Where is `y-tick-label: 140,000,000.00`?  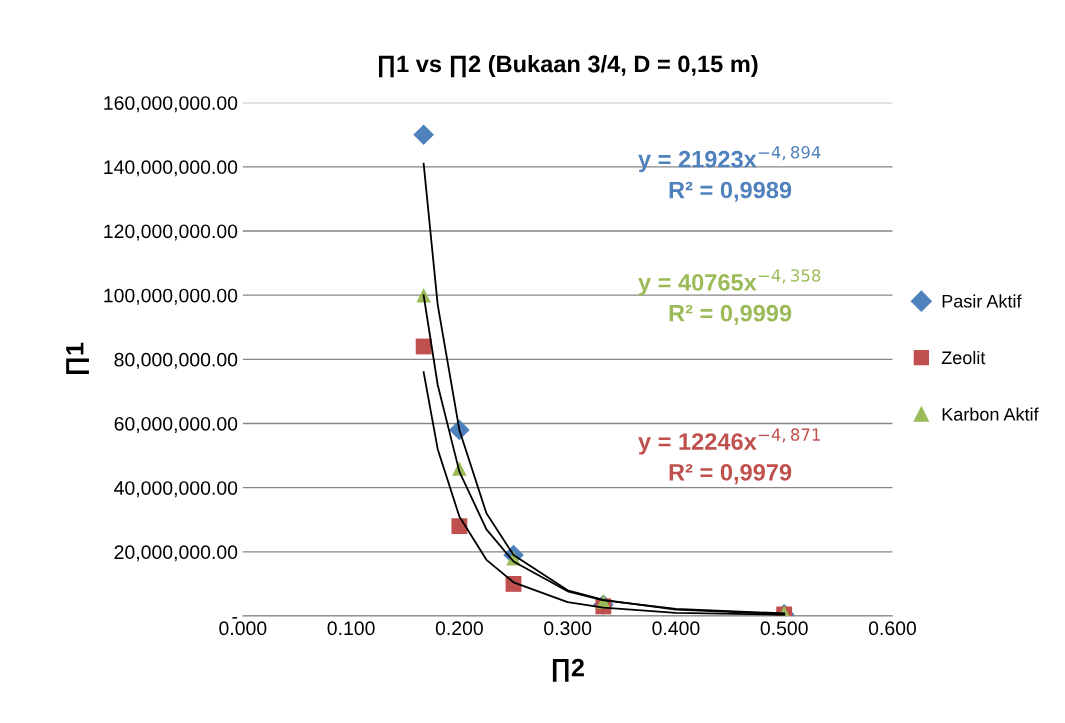 y-tick-label: 140,000,000.00 is located at coordinates (171, 168).